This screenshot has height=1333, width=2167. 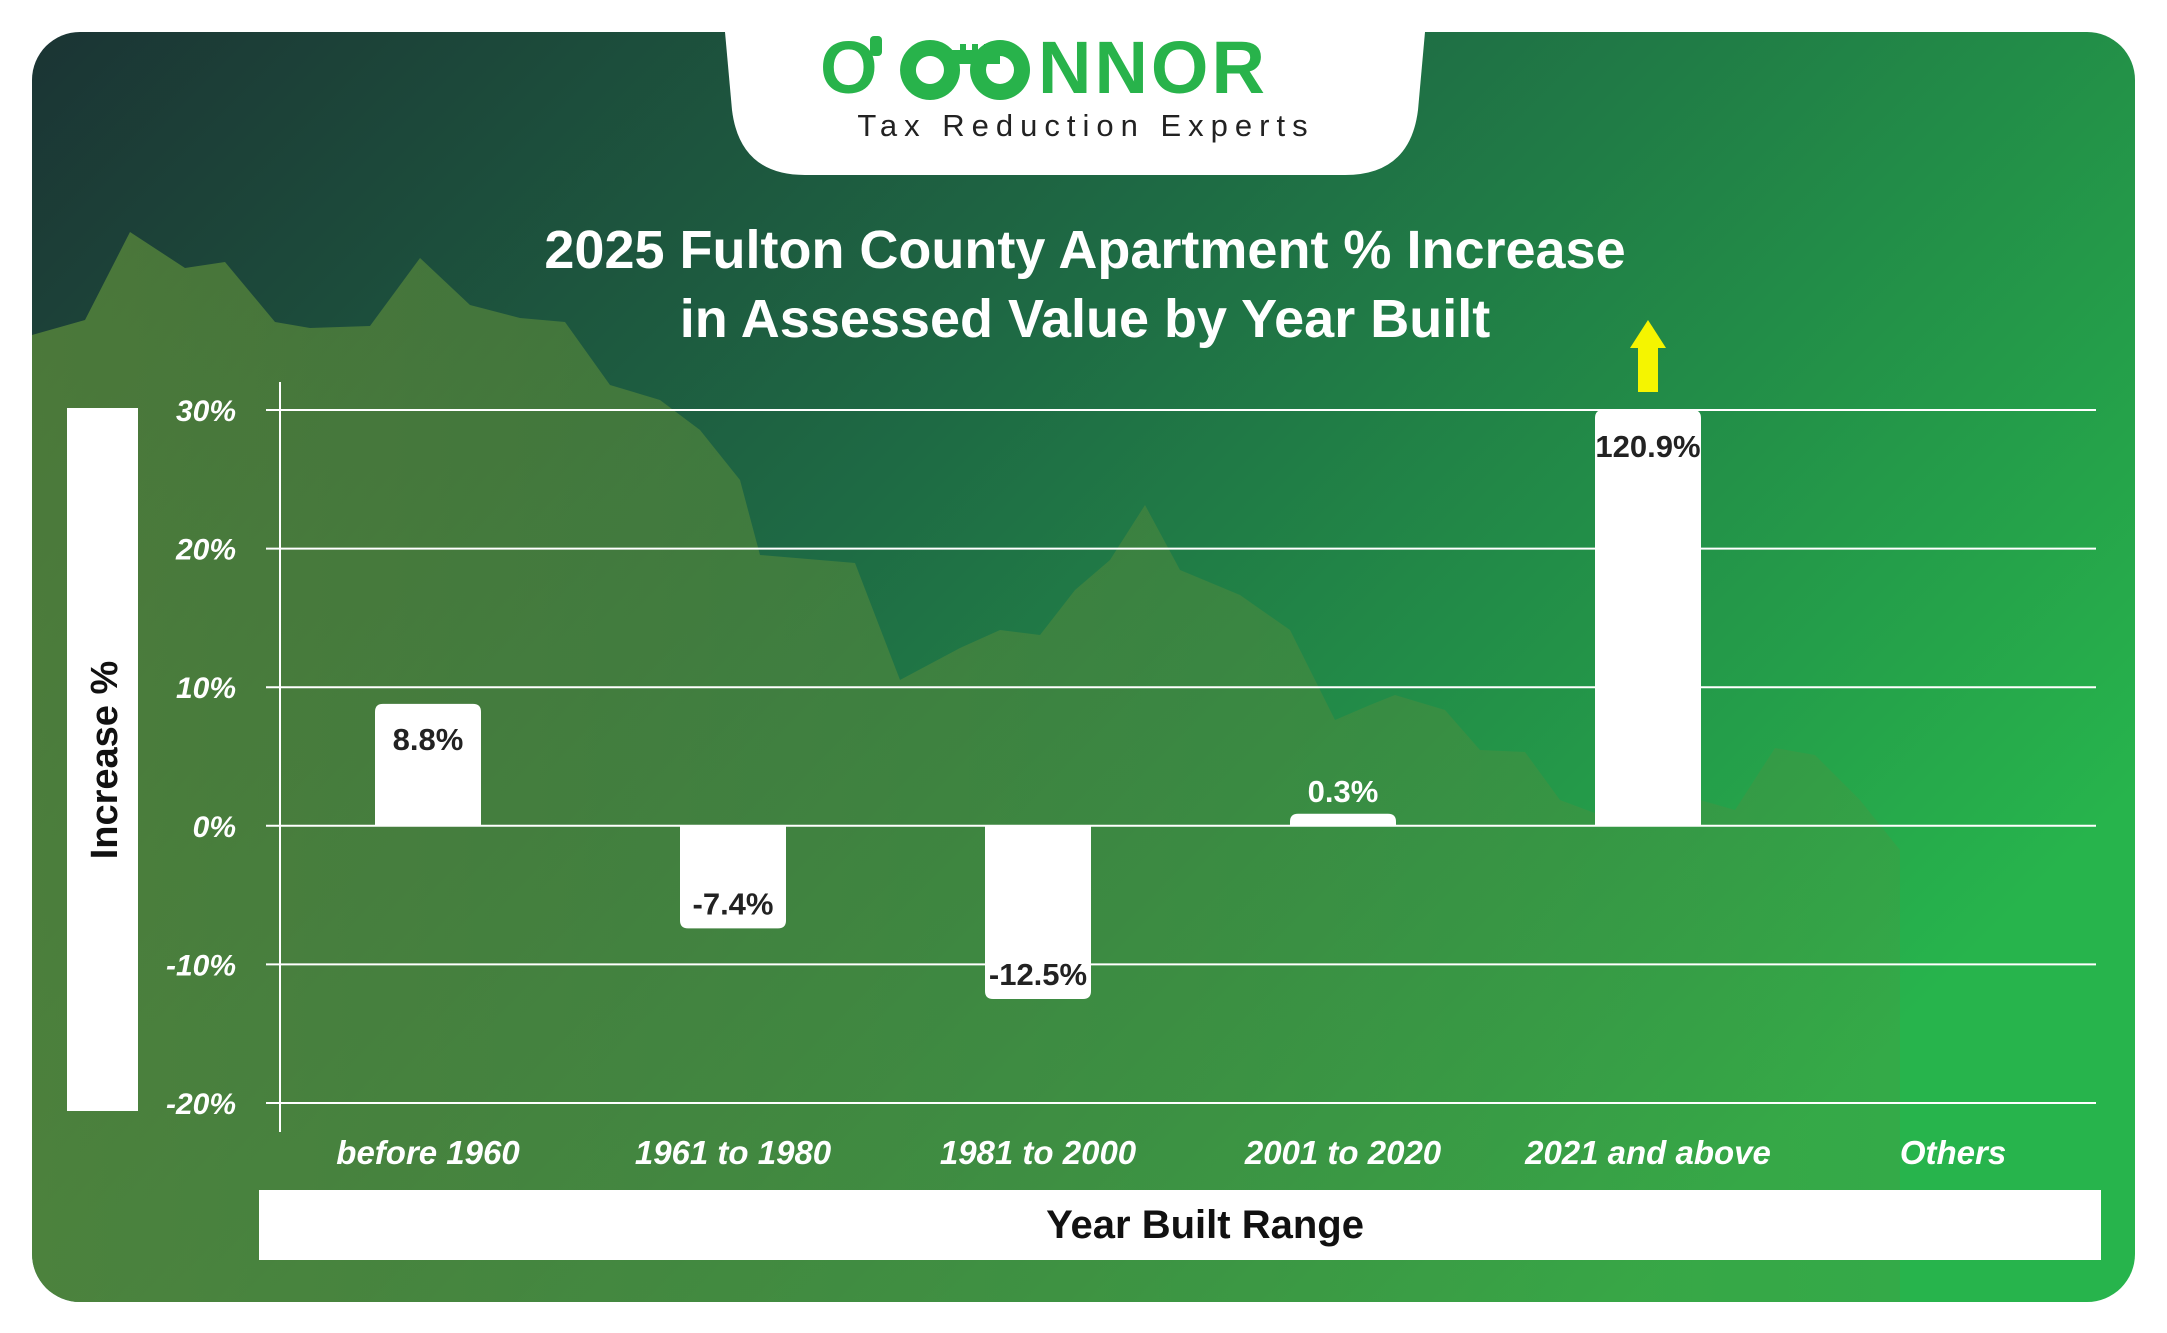 What do you see at coordinates (206, 411) in the screenshot?
I see `y-tick-label: 30%` at bounding box center [206, 411].